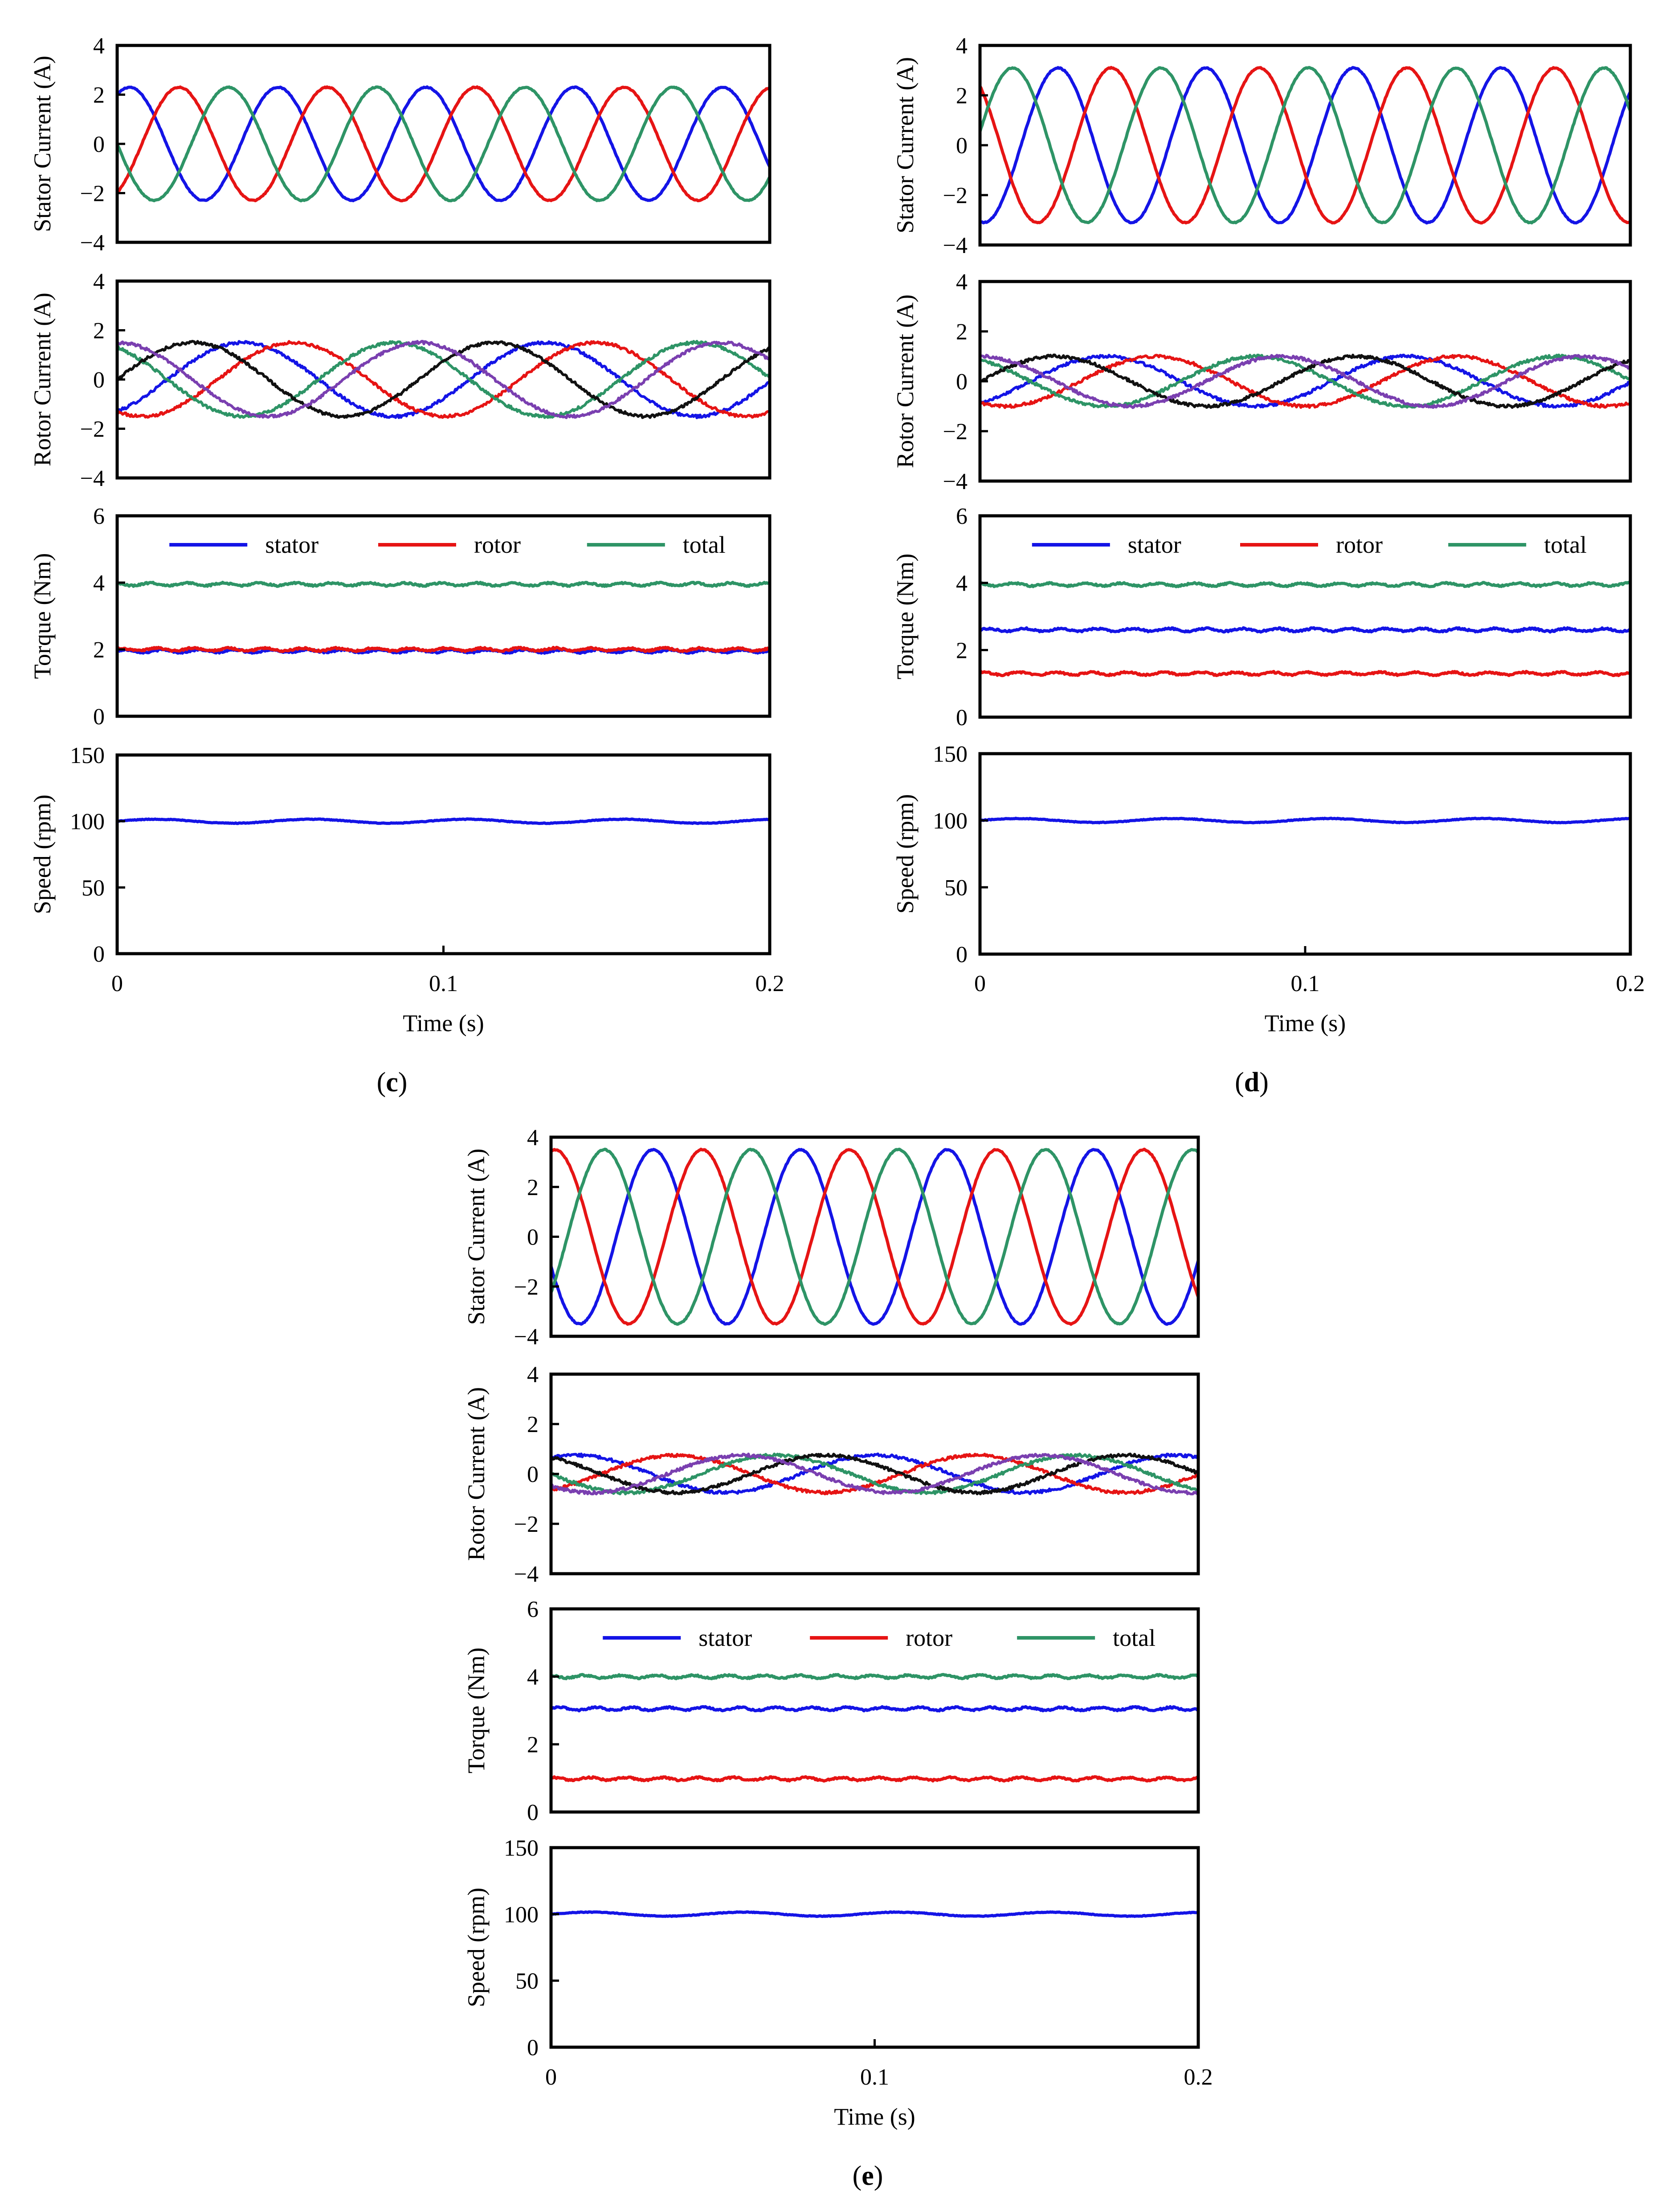  I want to click on panel-d-torque-series-stator, so click(1305, 630).